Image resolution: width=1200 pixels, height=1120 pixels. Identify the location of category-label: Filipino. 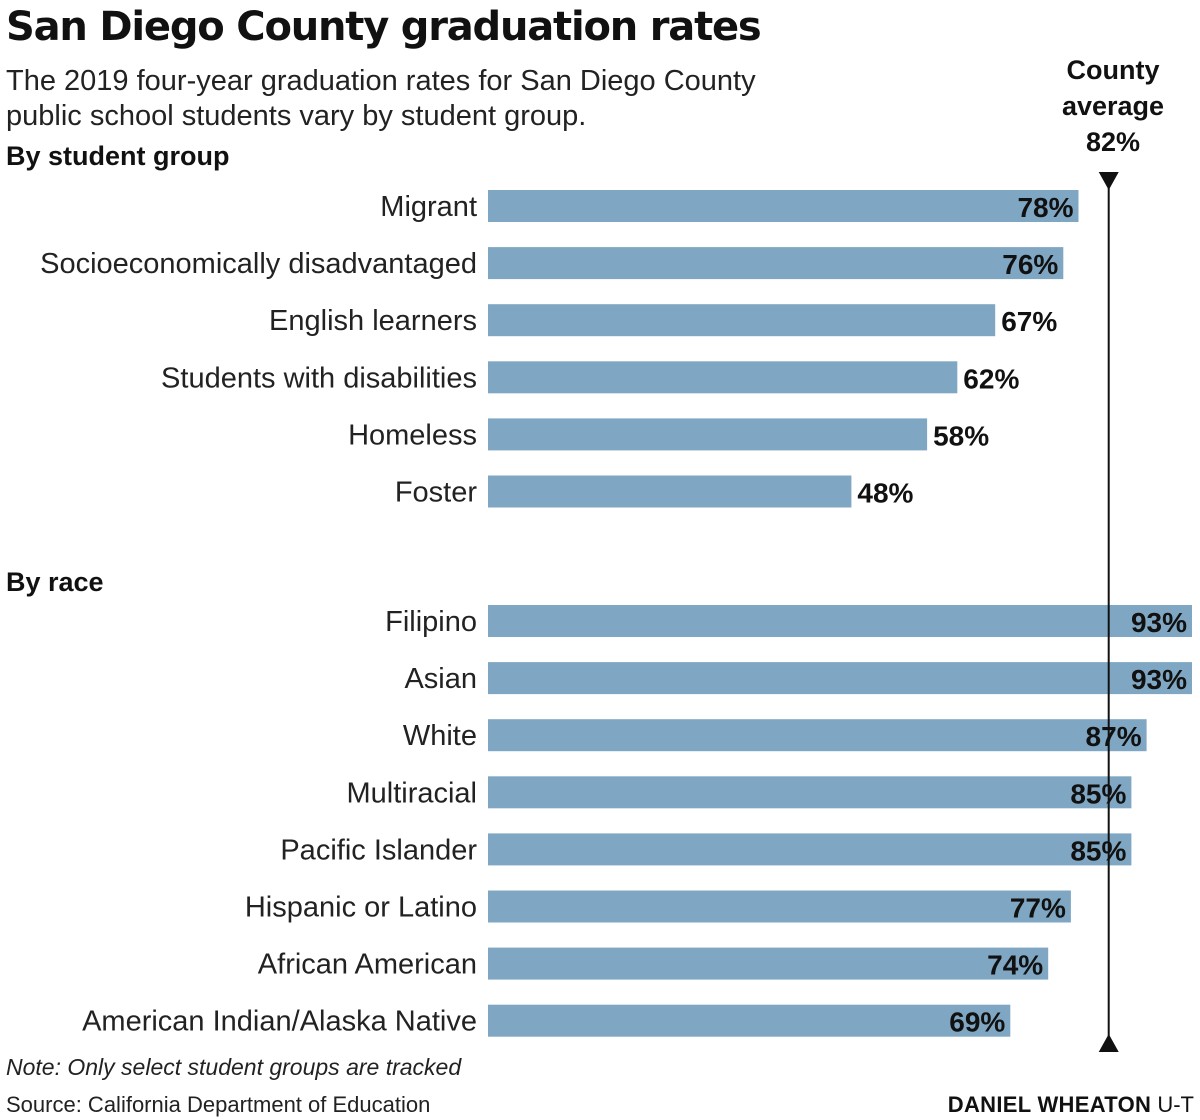
(431, 622).